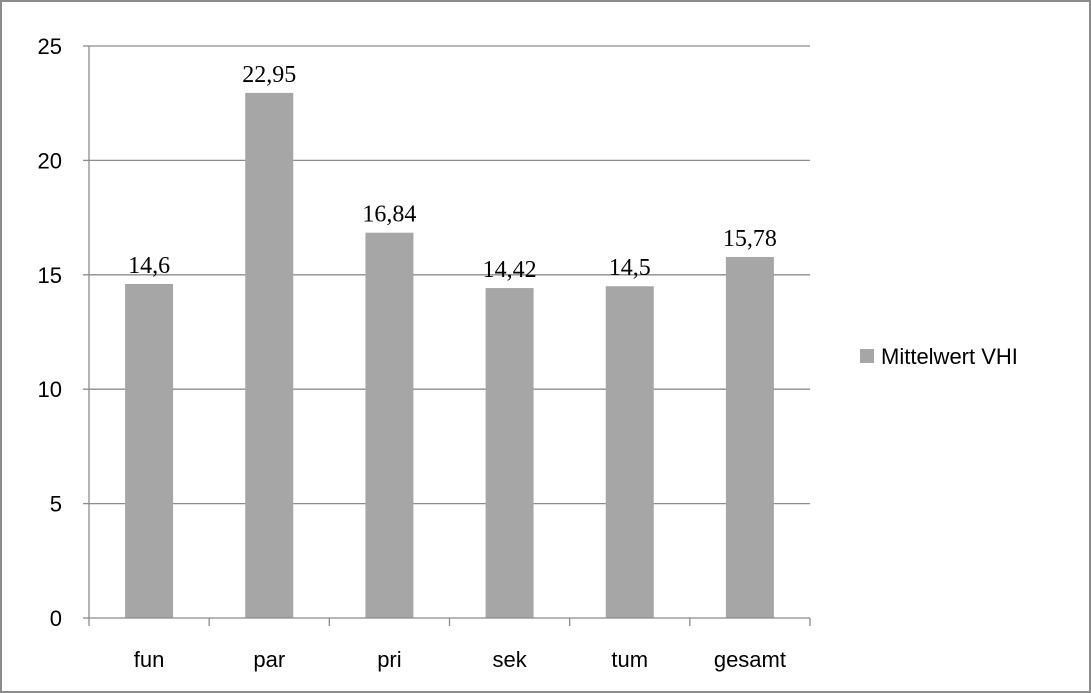 The height and width of the screenshot is (693, 1091). I want to click on y-tick-label: 10, so click(50, 389).